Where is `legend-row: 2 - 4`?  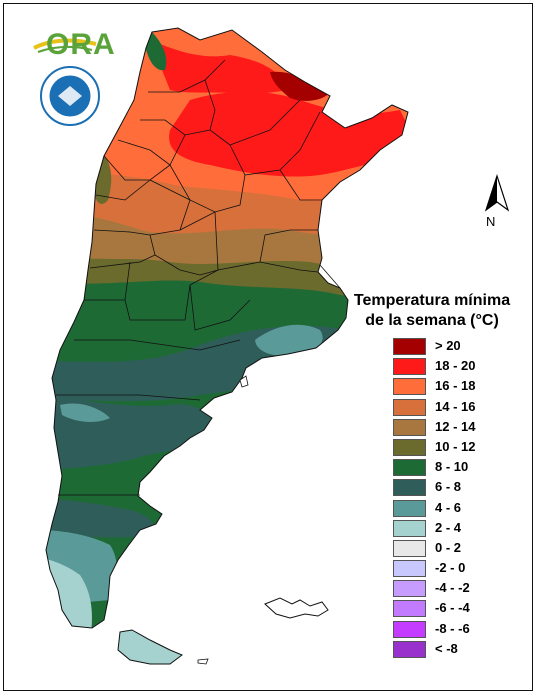 legend-row: 2 - 4 is located at coordinates (448, 529).